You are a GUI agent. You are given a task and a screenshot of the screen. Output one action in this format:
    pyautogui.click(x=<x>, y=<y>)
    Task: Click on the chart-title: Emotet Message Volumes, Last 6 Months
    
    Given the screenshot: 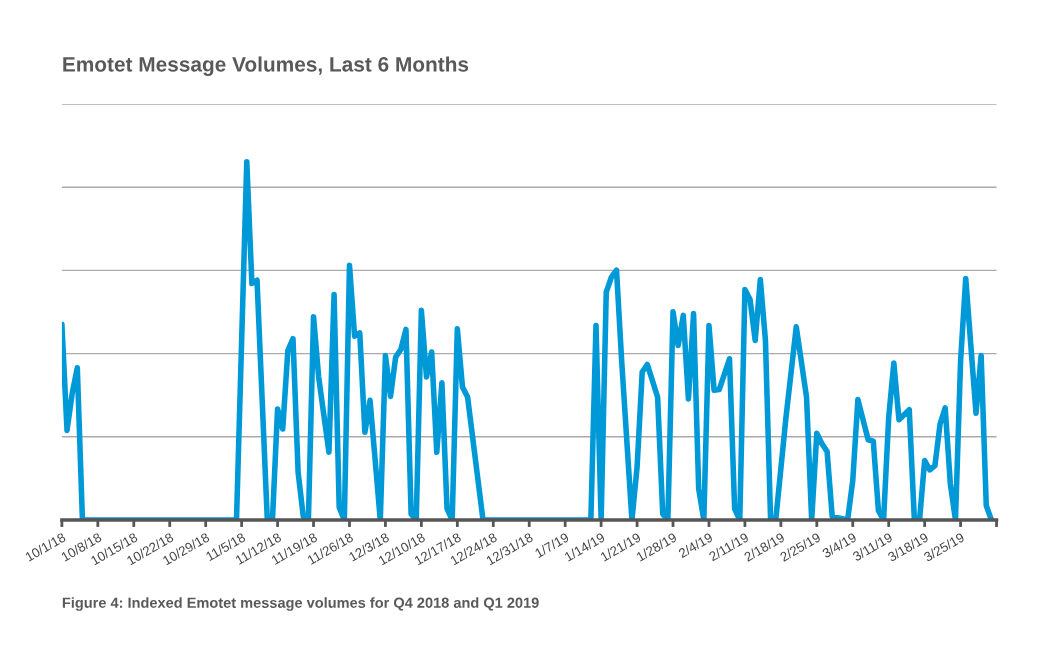 What is the action you would take?
    pyautogui.click(x=266, y=66)
    